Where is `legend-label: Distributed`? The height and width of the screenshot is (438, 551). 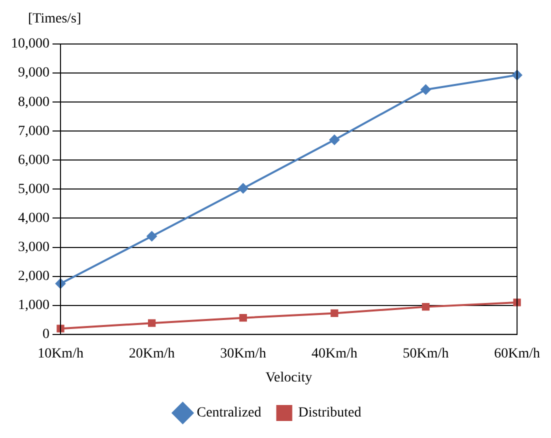 legend-label: Distributed is located at coordinates (330, 413).